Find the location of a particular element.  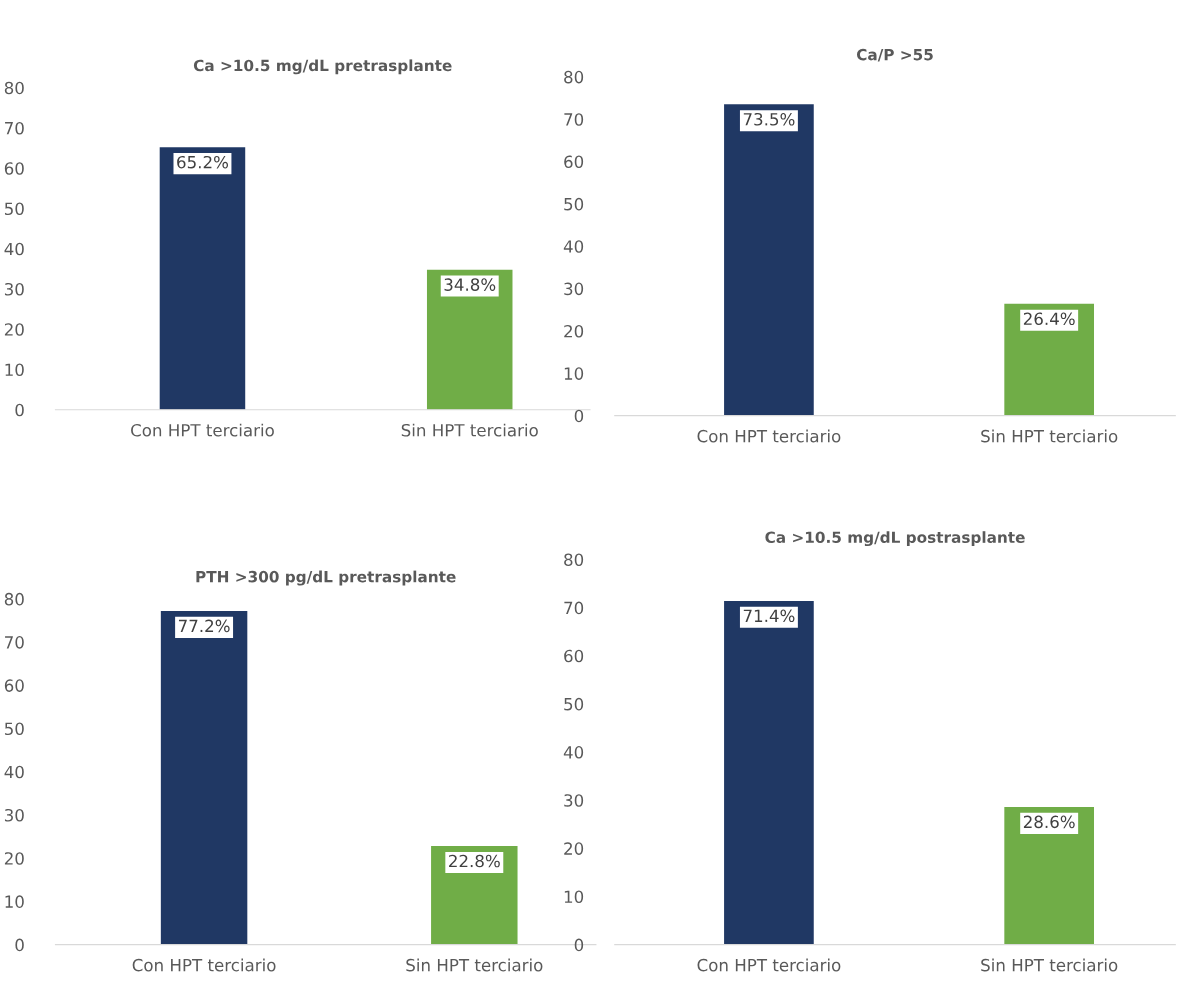

data-label: 77.2% is located at coordinates (204, 626).